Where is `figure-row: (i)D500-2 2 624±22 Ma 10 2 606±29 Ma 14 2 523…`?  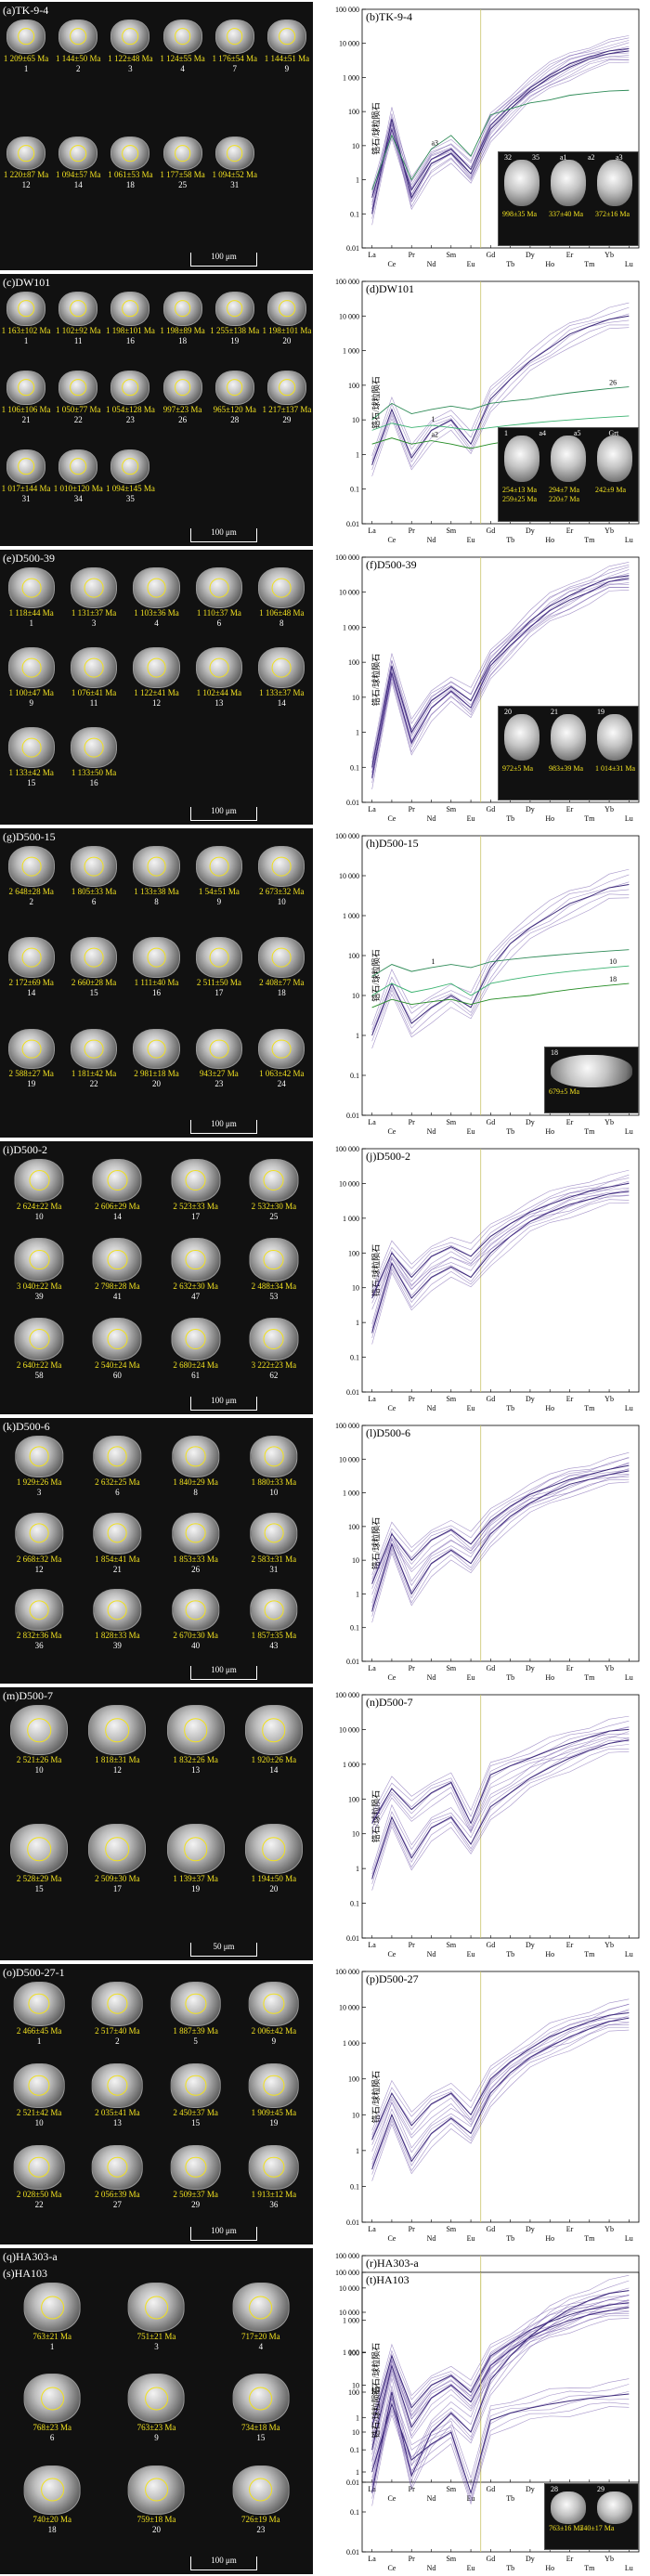
figure-row: (i)D500-2 2 624±22 Ma 10 2 606±29 Ma 14 2 523… is located at coordinates (325, 1277).